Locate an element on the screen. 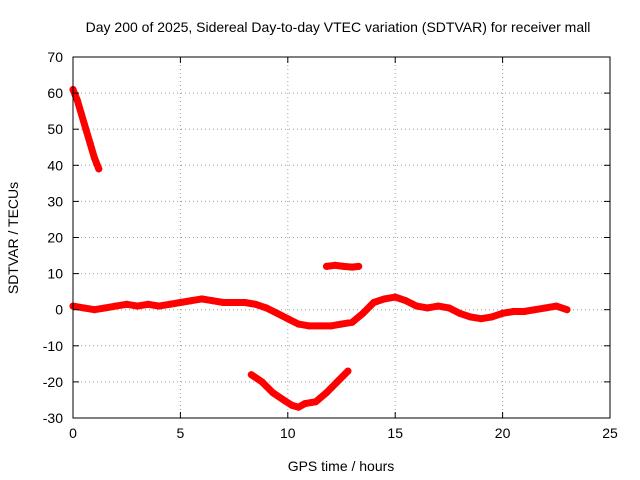 This screenshot has width=640, height=480. x-axis-label: GPS time / hours is located at coordinates (341, 466).